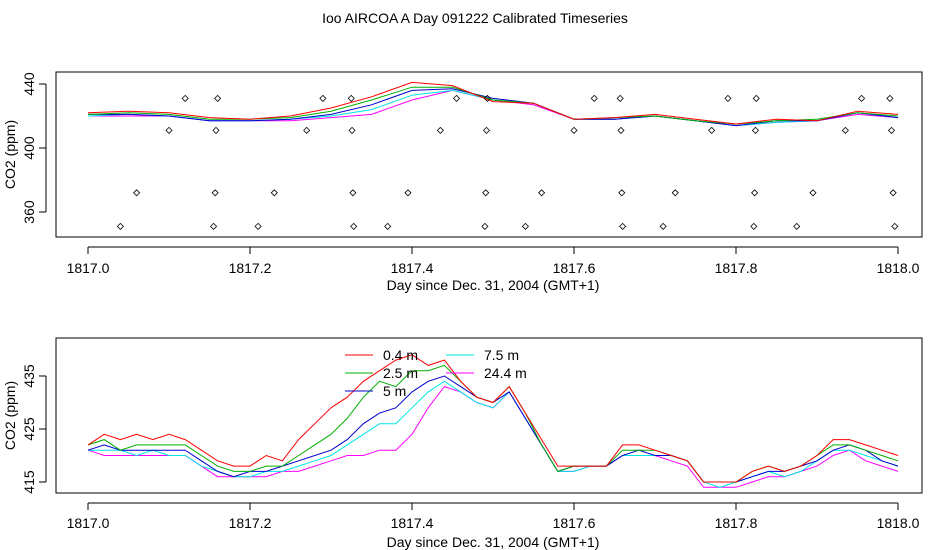  I want to click on series-line-0-4-m, so click(493, 103).